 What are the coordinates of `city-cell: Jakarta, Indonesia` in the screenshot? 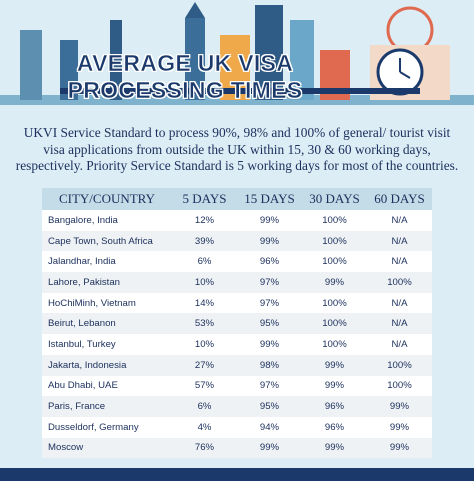 It's located at (87, 365).